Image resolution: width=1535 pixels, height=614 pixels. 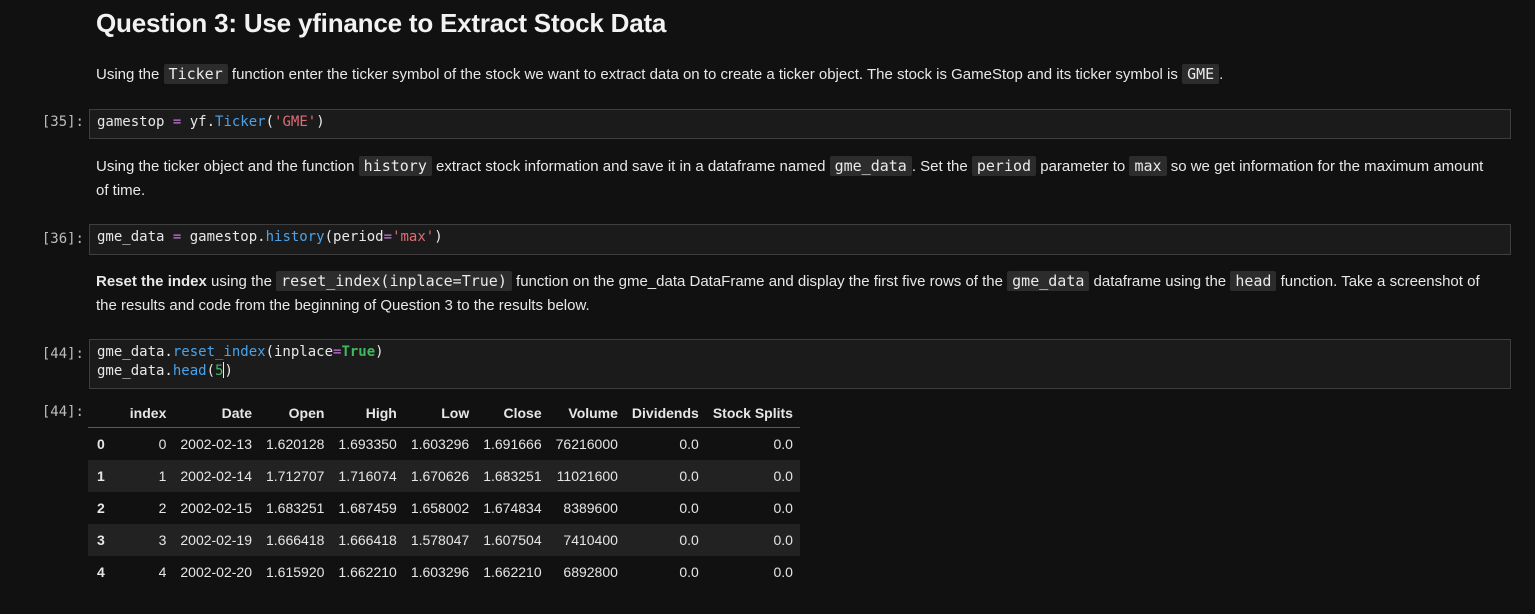 What do you see at coordinates (227, 166) in the screenshot?
I see `text: Using the ticker object and the function` at bounding box center [227, 166].